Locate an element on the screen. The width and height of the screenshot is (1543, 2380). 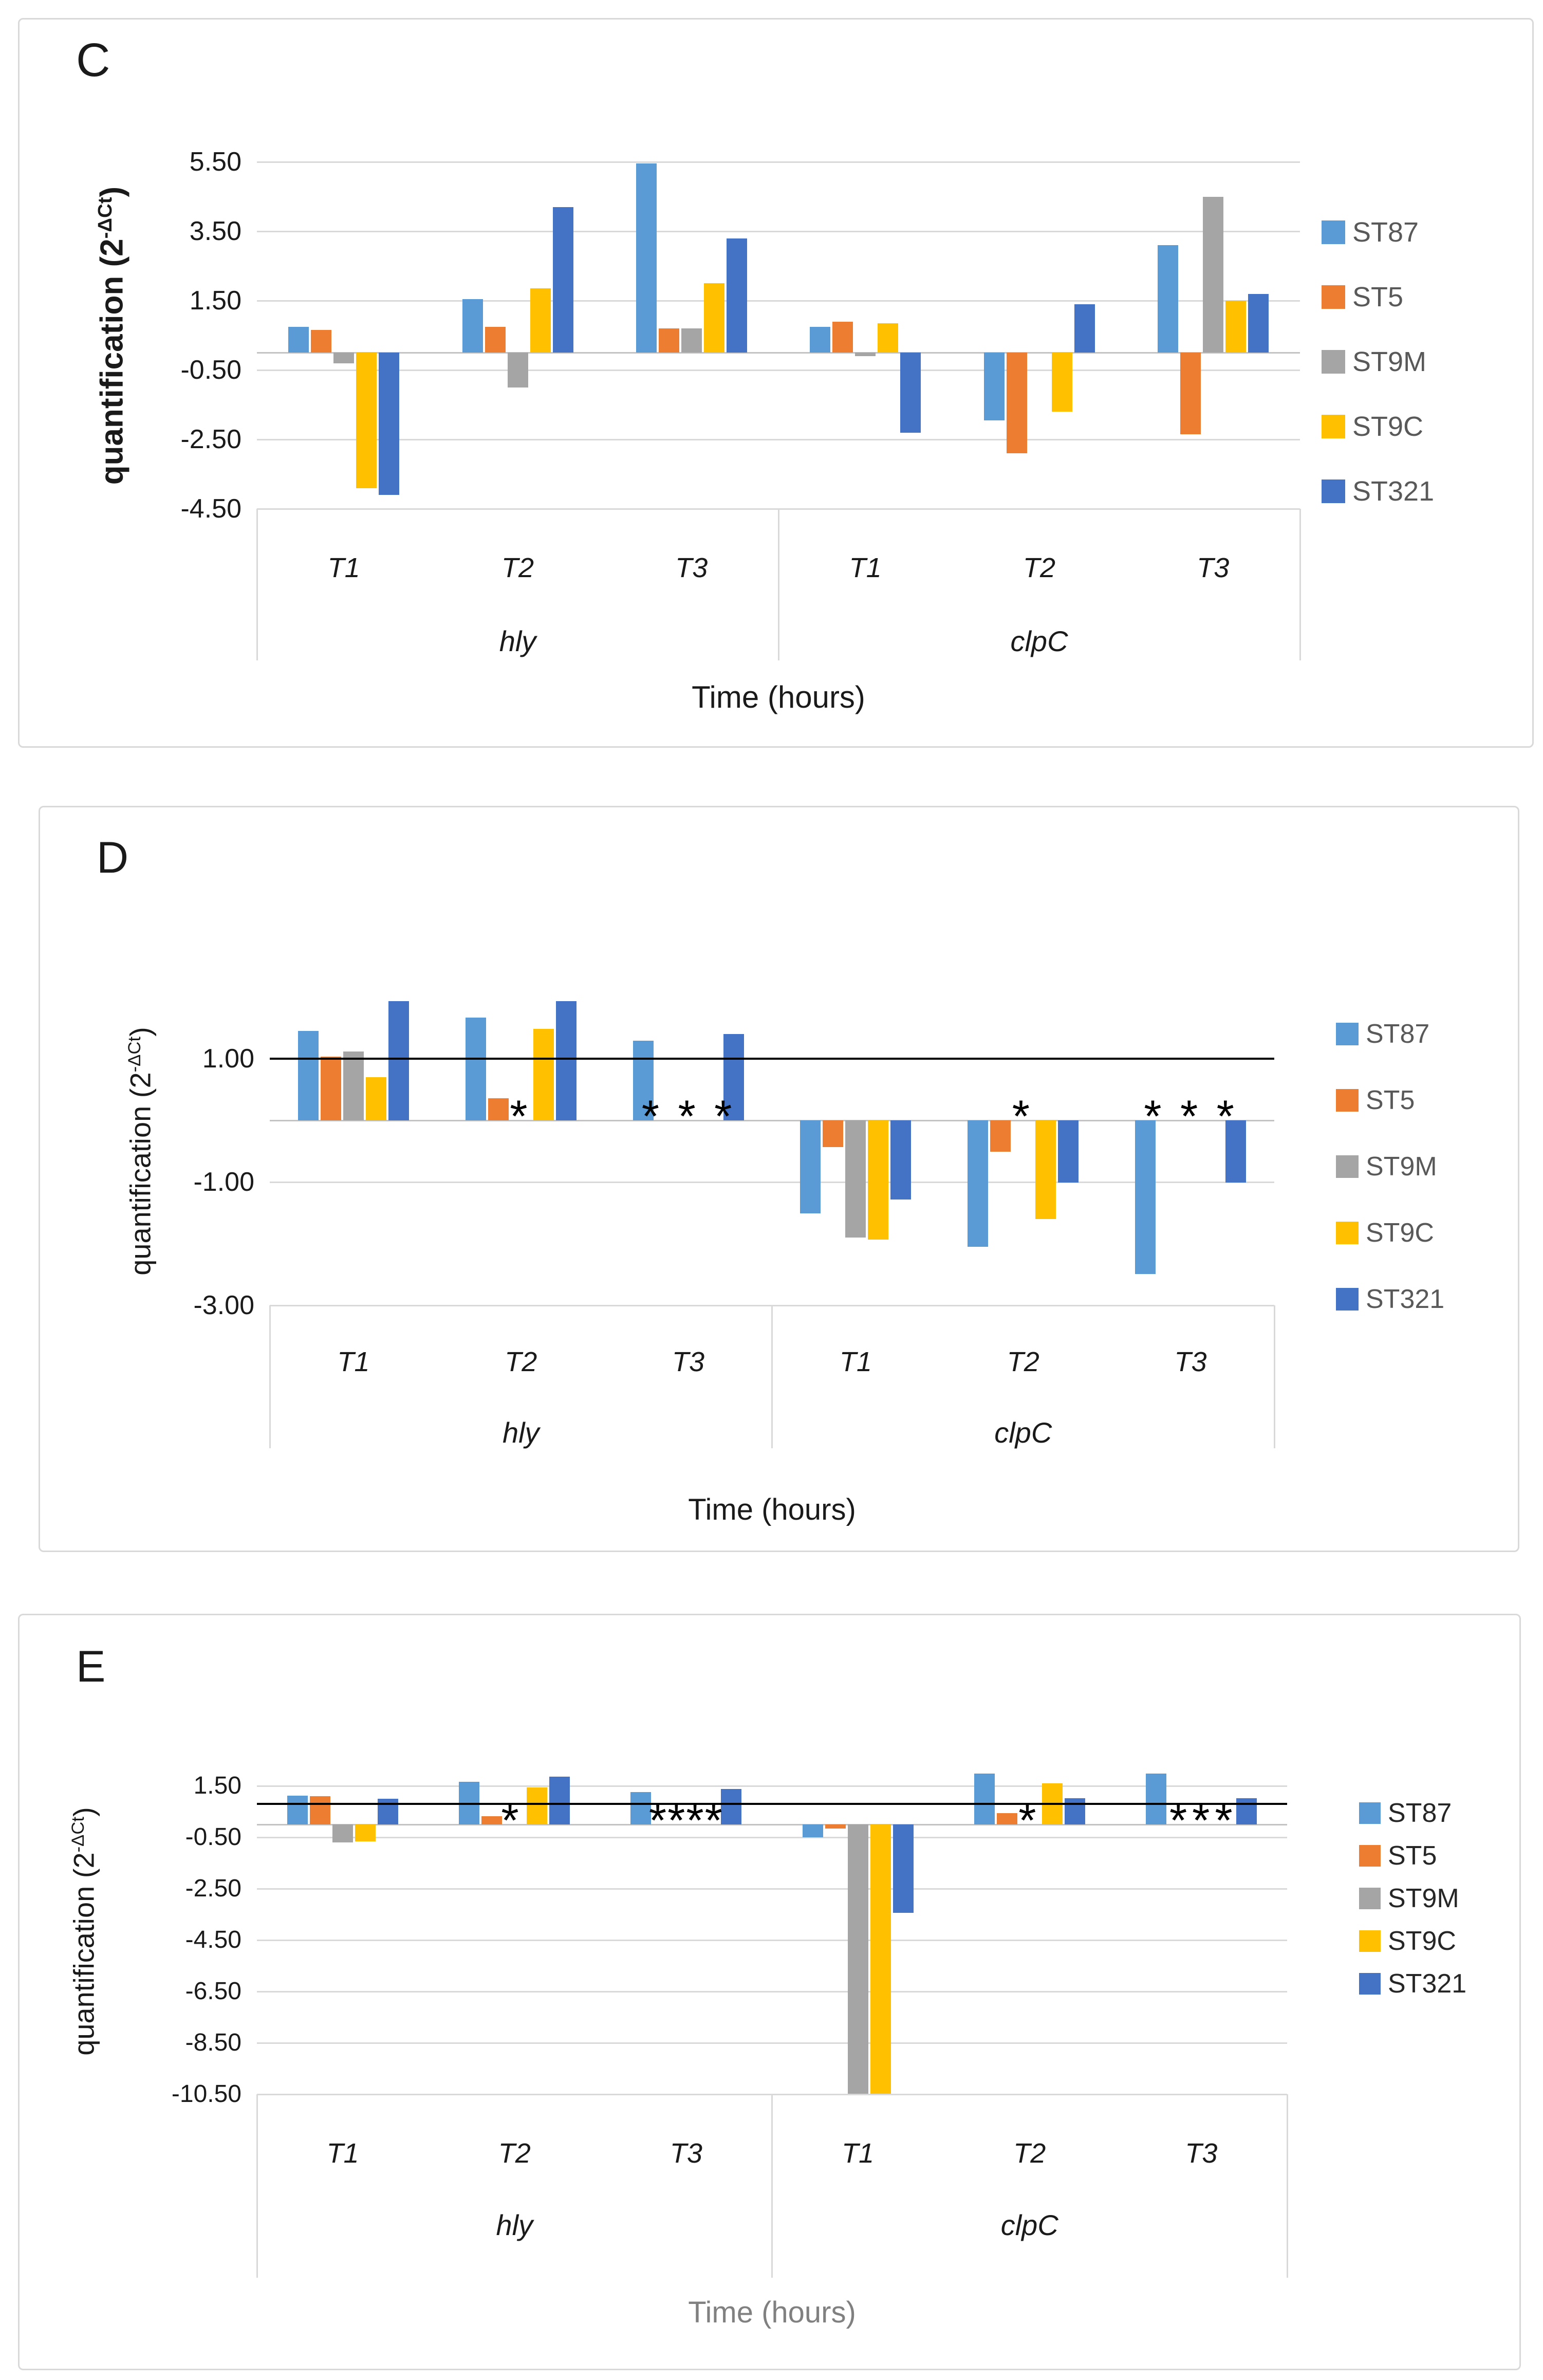
bar-ST9M-clpC-T1 is located at coordinates (865, 354).